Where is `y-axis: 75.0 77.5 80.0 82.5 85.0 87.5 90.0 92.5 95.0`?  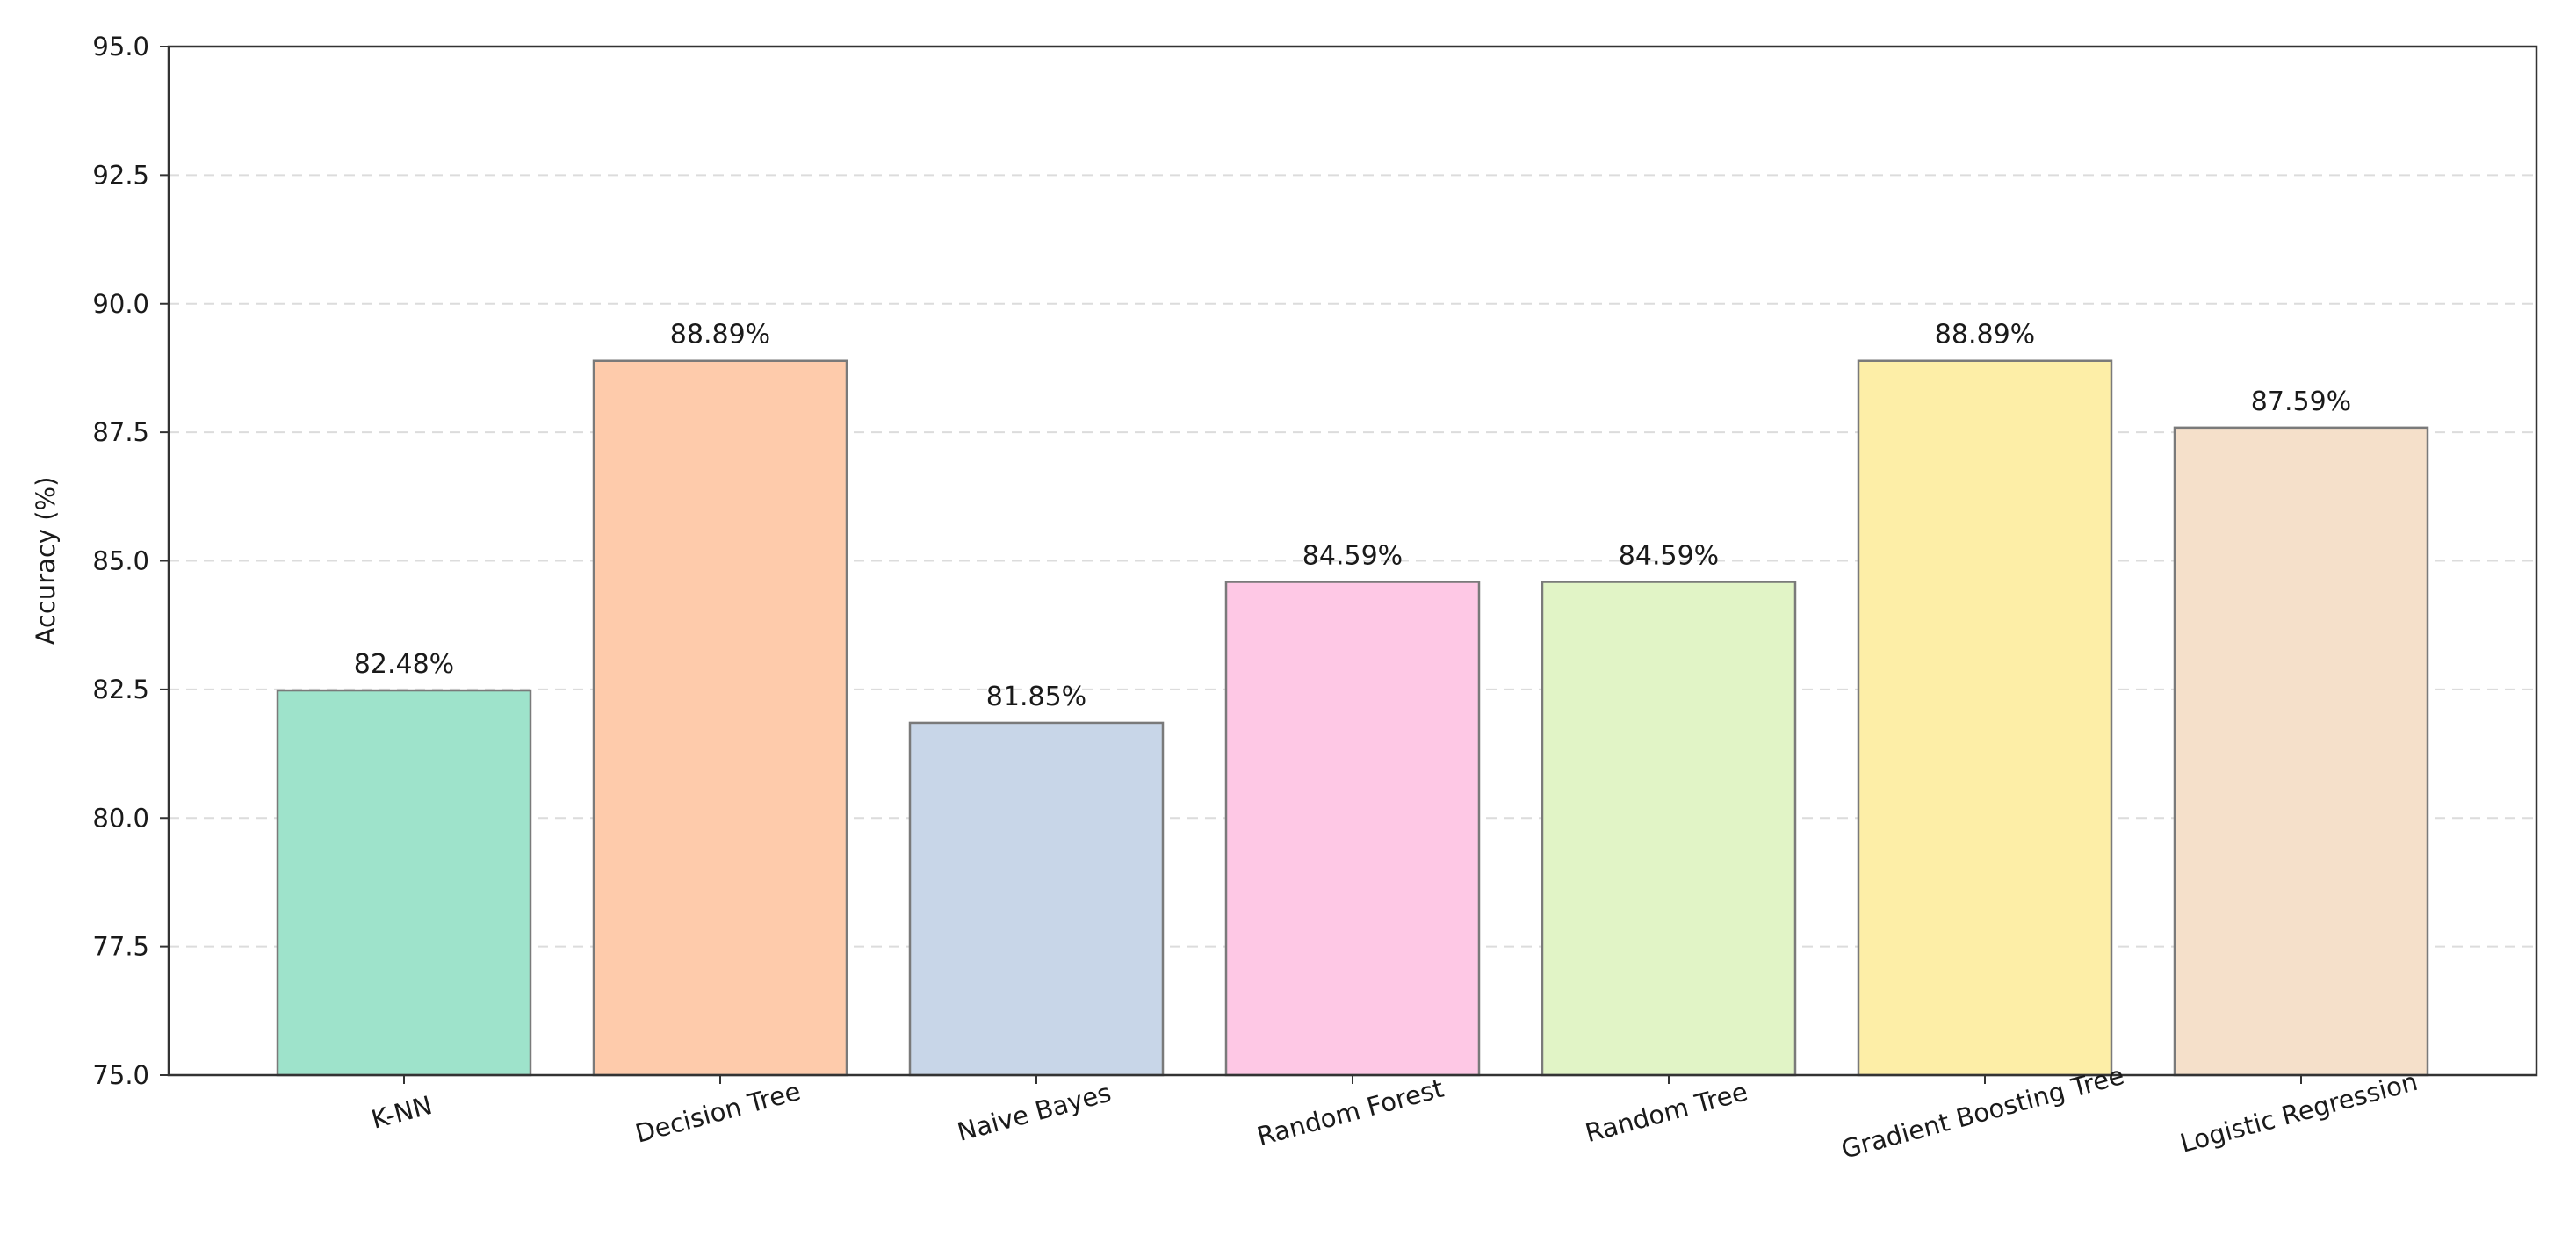
y-axis: 75.0 77.5 80.0 82.5 85.0 87.5 90.0 92.5 95.0 is located at coordinates (130, 561).